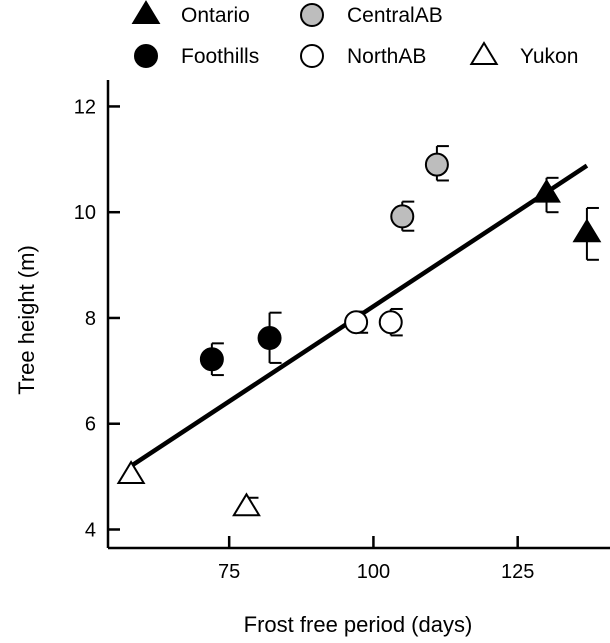 This screenshot has width=610, height=643. What do you see at coordinates (26, 320) in the screenshot?
I see `y-axis-label: Tree height (m)` at bounding box center [26, 320].